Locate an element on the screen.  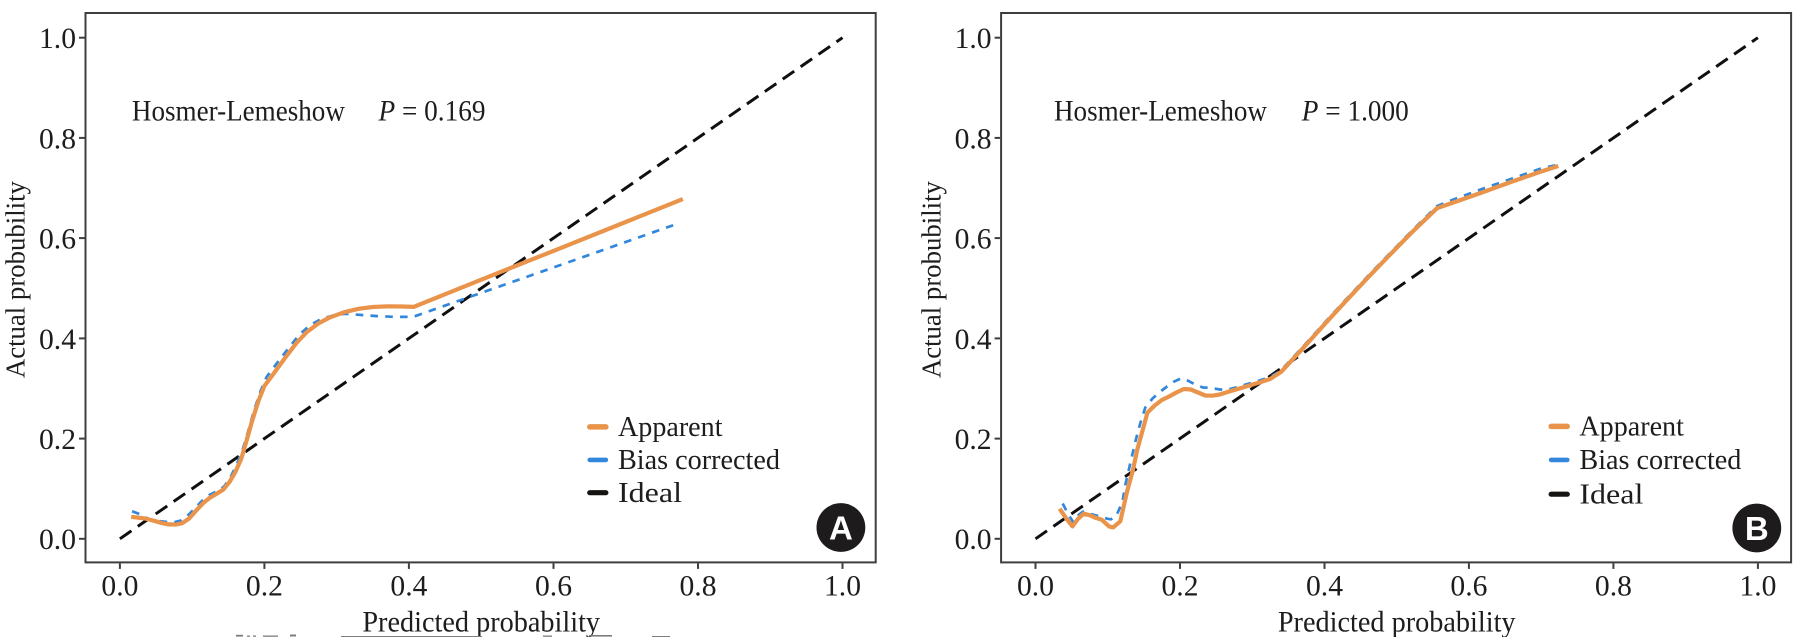
svg-text: P = 0.169 is located at coordinates (432, 111).